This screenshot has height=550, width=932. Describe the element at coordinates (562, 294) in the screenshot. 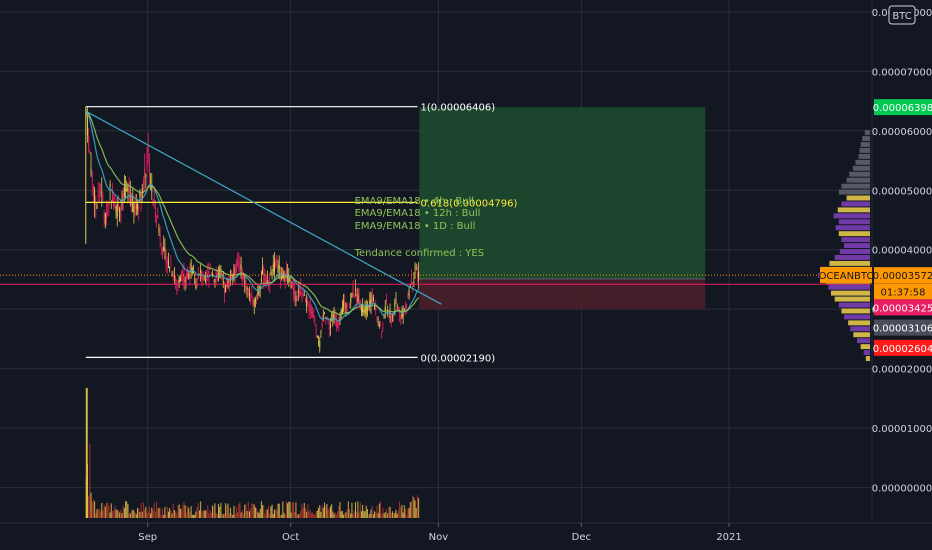

I see `stop-loss-zone` at that location.